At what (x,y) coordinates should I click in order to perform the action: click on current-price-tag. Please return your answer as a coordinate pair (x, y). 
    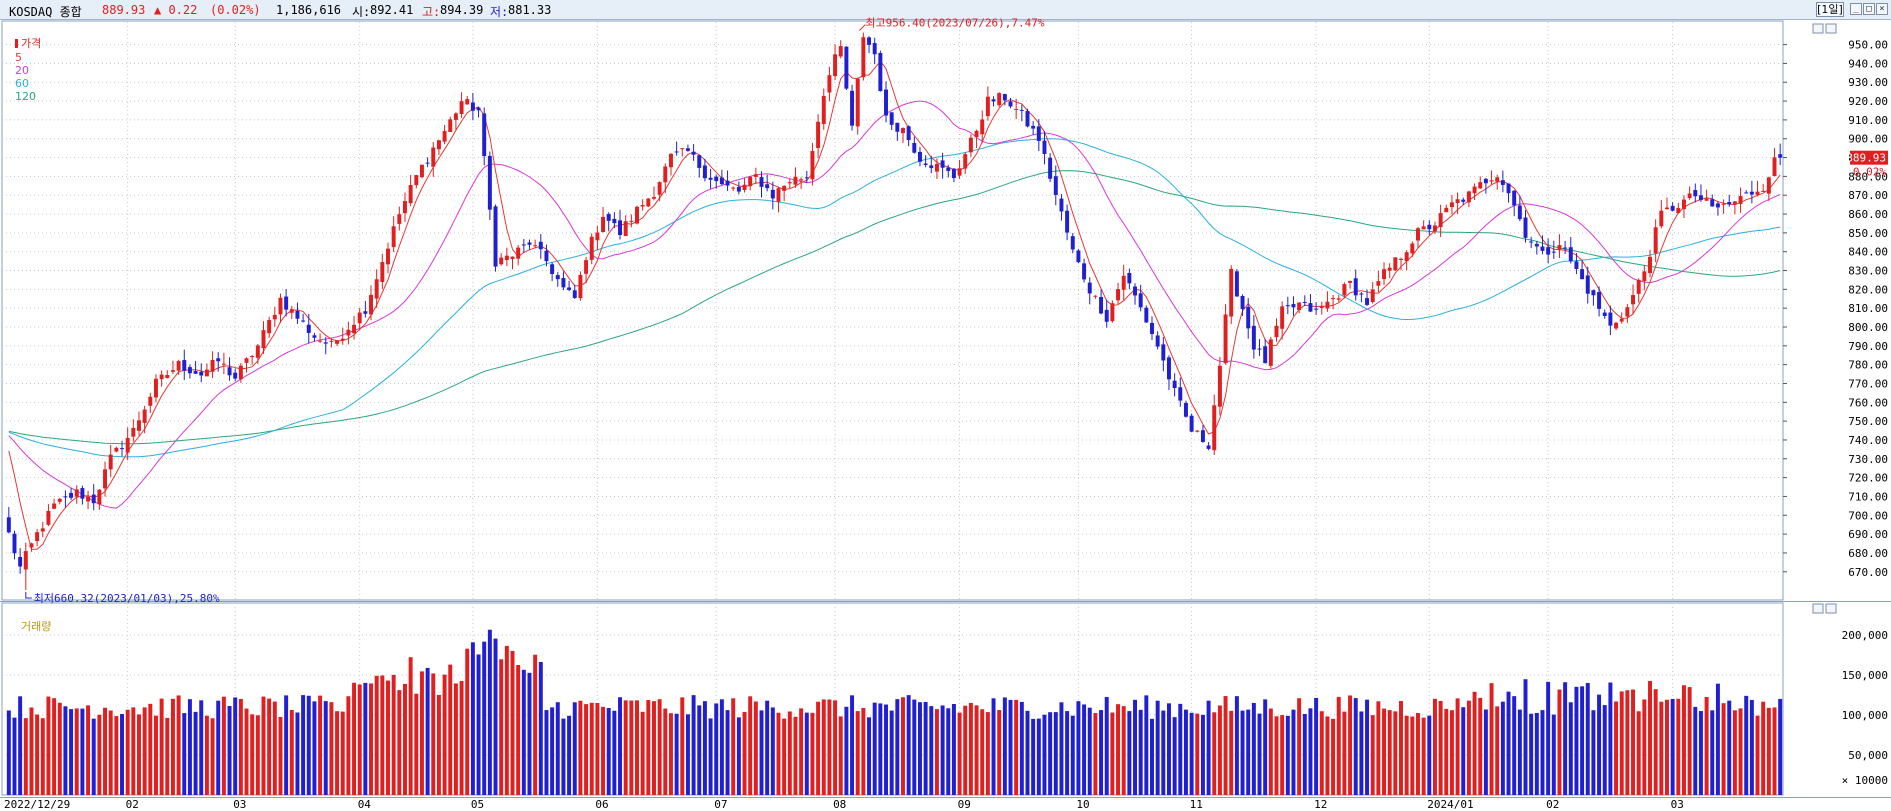
    Looking at the image, I should click on (1869, 157).